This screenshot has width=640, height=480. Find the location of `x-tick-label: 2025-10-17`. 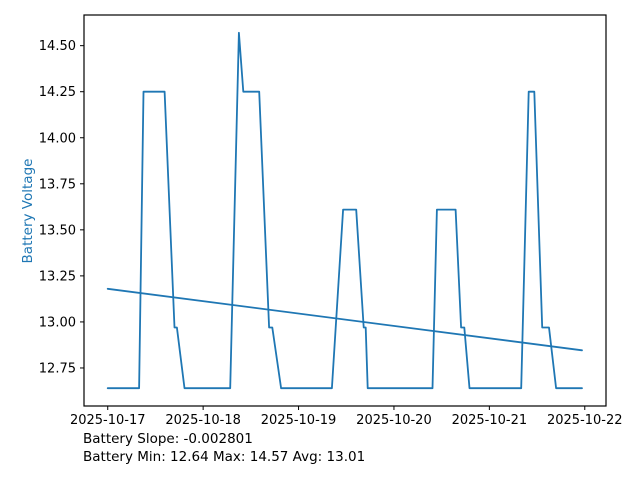

x-tick-label: 2025-10-17 is located at coordinates (108, 420).